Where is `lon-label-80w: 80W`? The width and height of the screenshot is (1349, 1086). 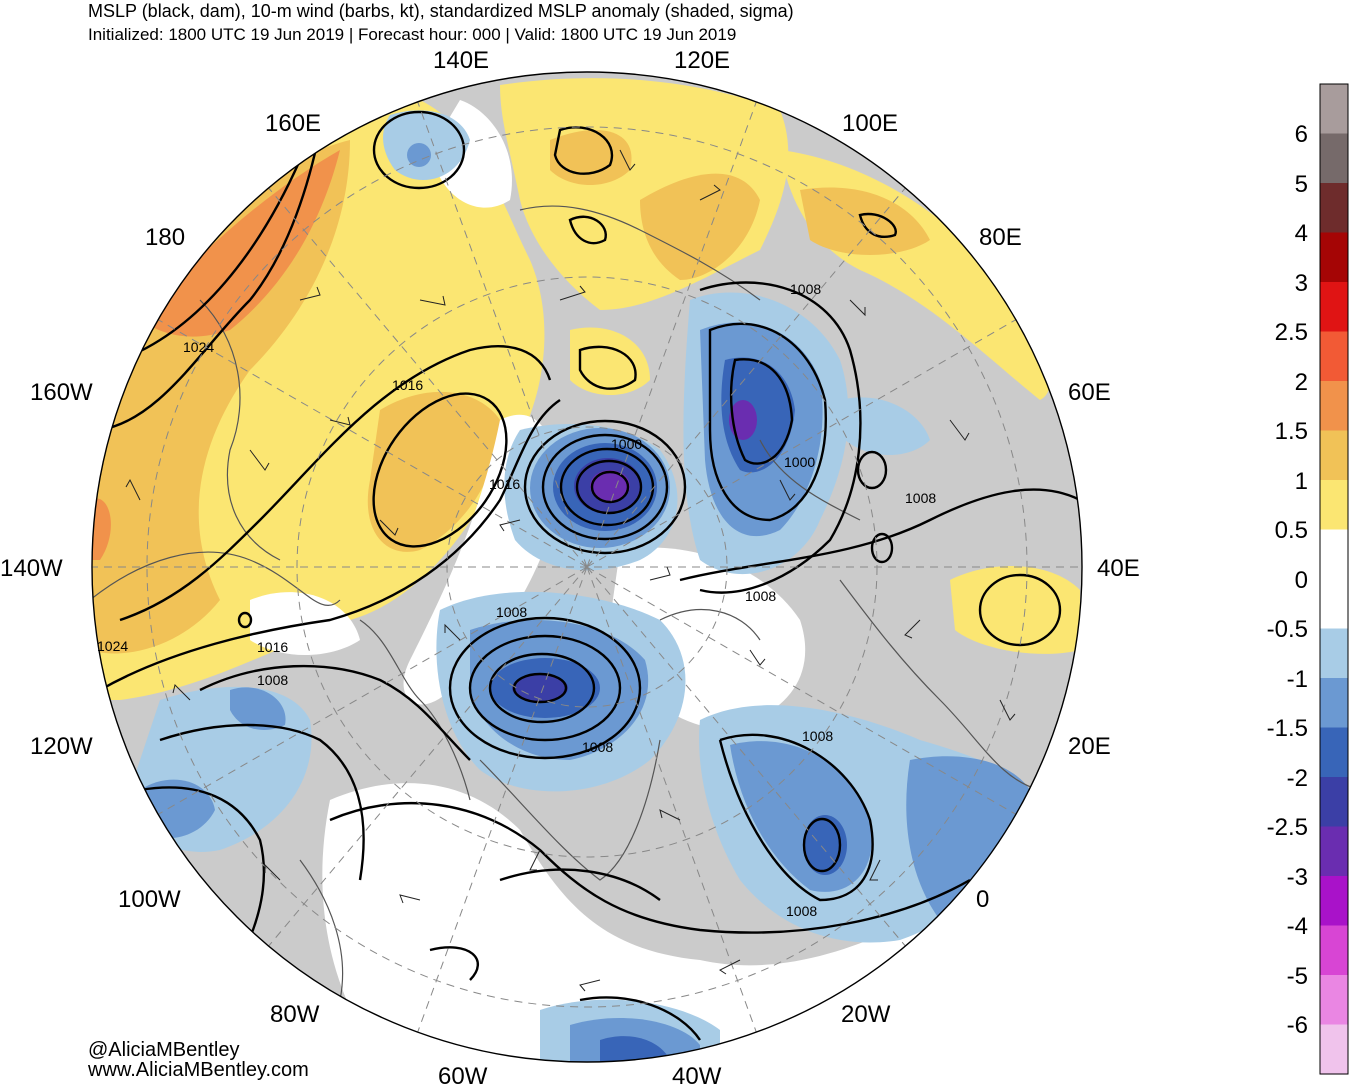
lon-label-80w: 80W is located at coordinates (295, 1014).